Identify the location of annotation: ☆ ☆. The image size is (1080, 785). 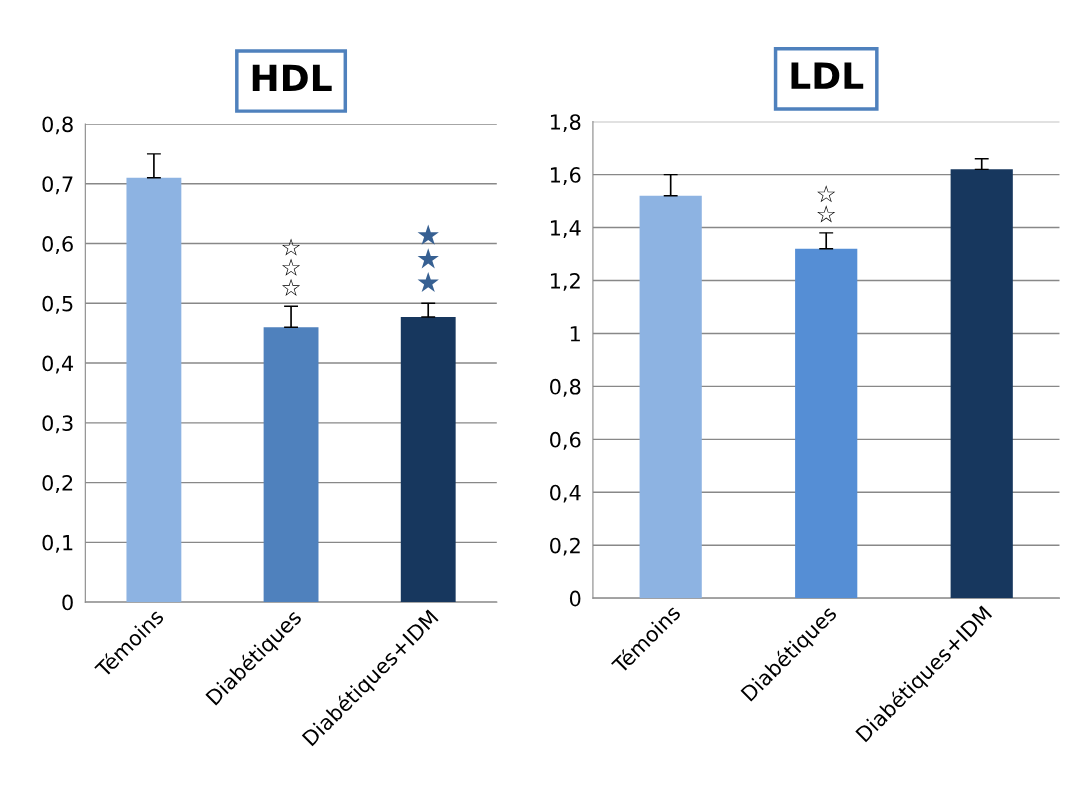
(826, 204).